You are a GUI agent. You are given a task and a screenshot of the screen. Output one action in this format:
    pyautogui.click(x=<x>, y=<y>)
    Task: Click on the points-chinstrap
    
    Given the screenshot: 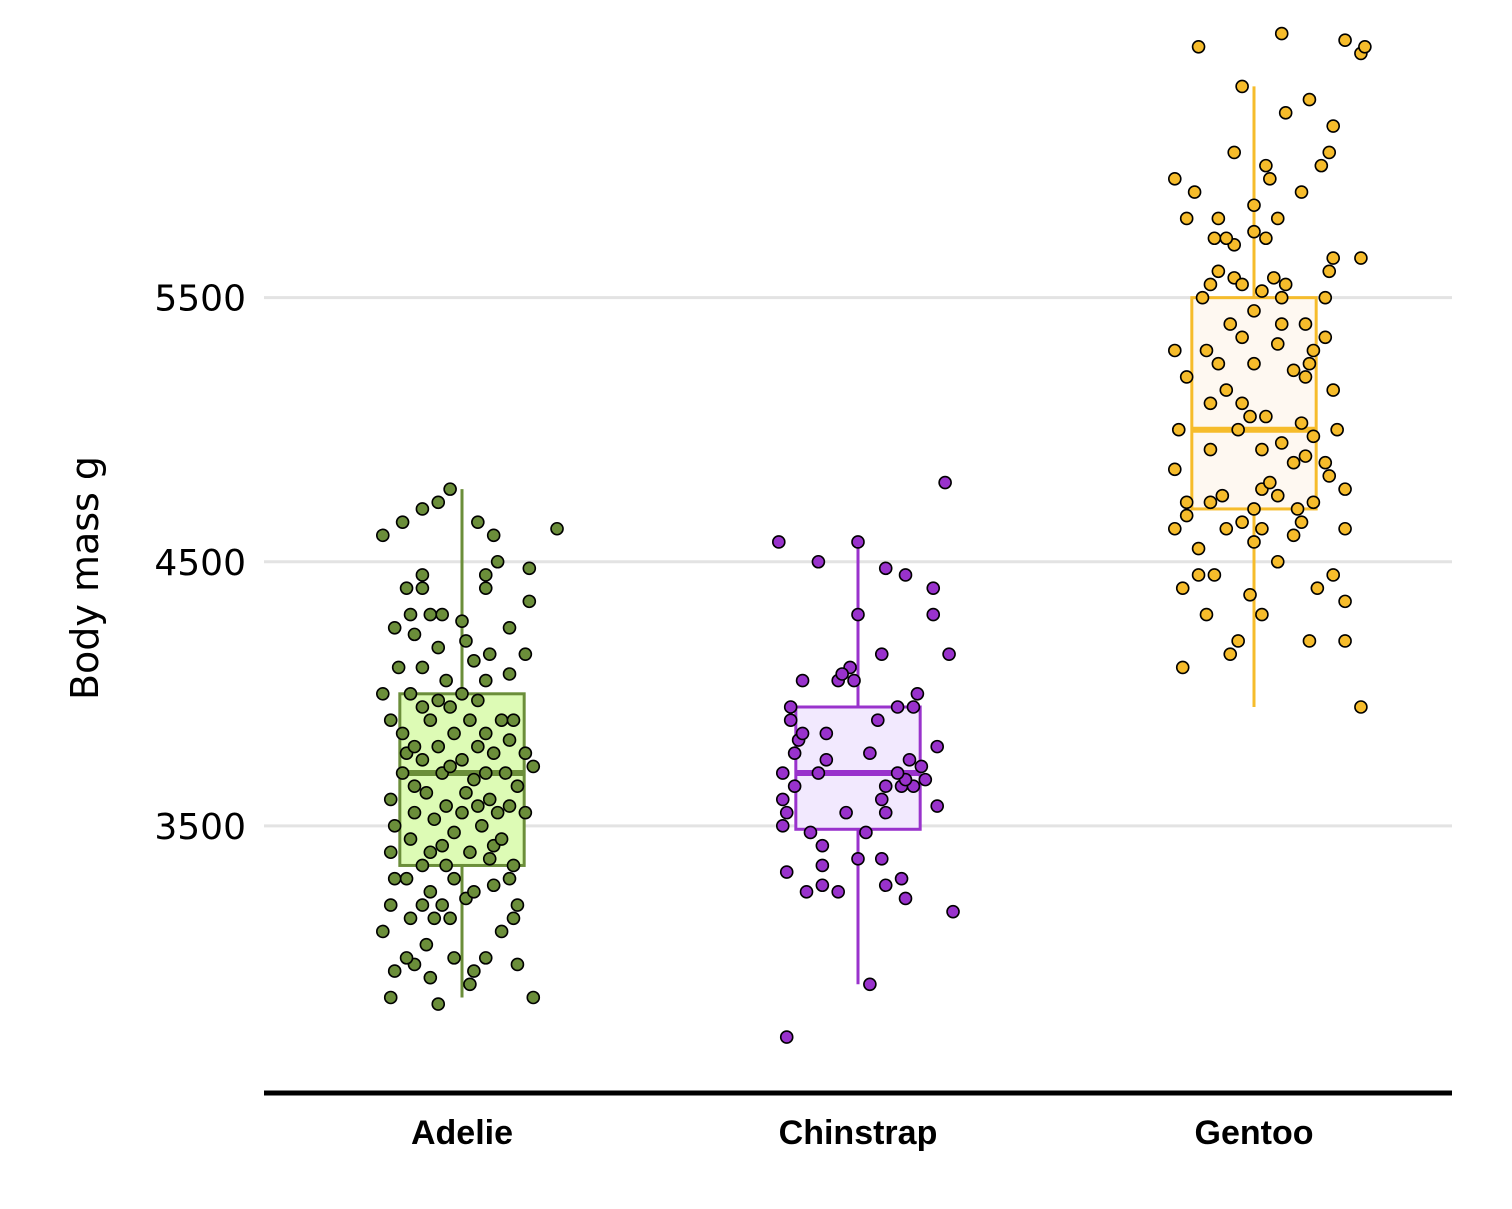 What is the action you would take?
    pyautogui.click(x=865, y=759)
    